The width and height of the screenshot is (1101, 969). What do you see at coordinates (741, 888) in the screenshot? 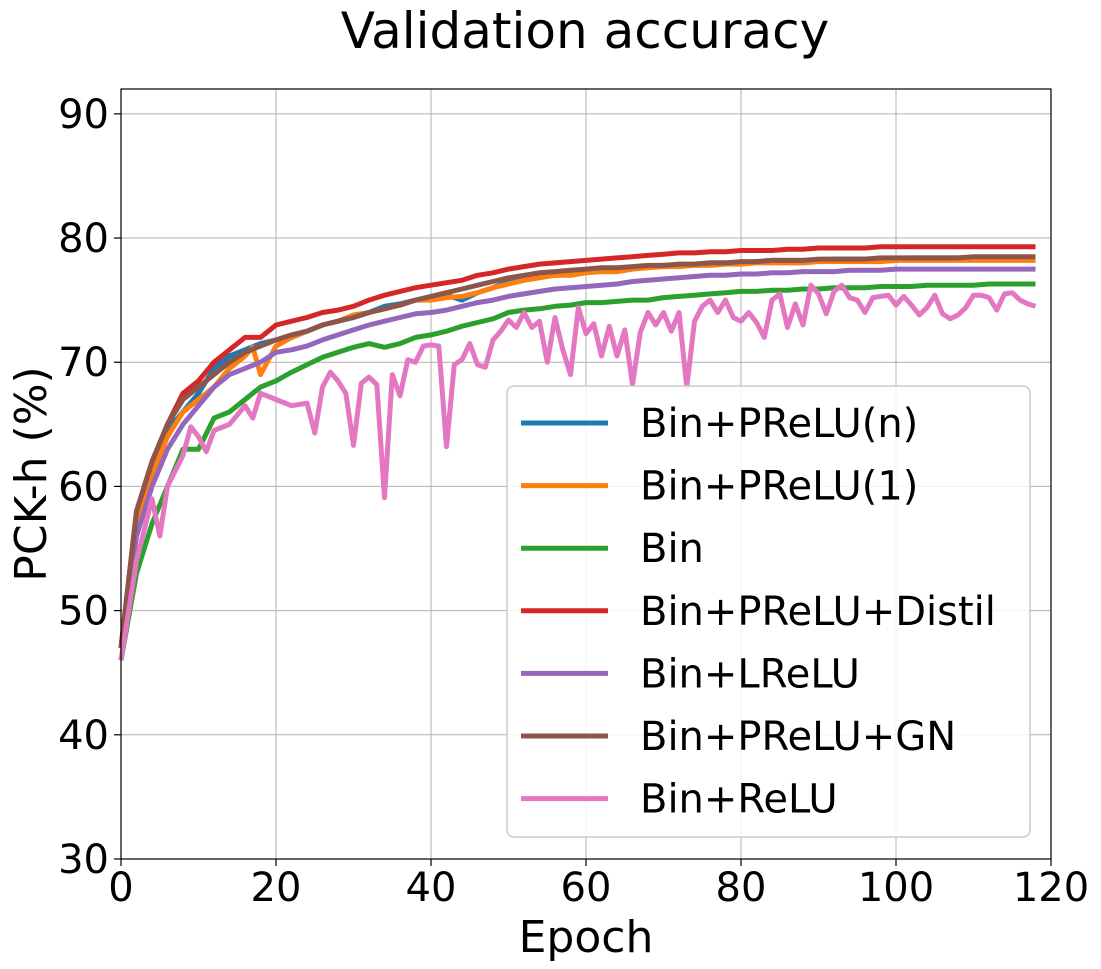
I see `x-tick-label: 80` at bounding box center [741, 888].